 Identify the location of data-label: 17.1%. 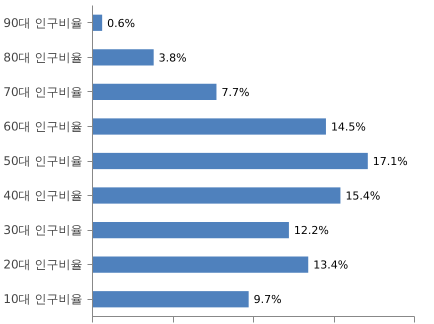
(390, 161).